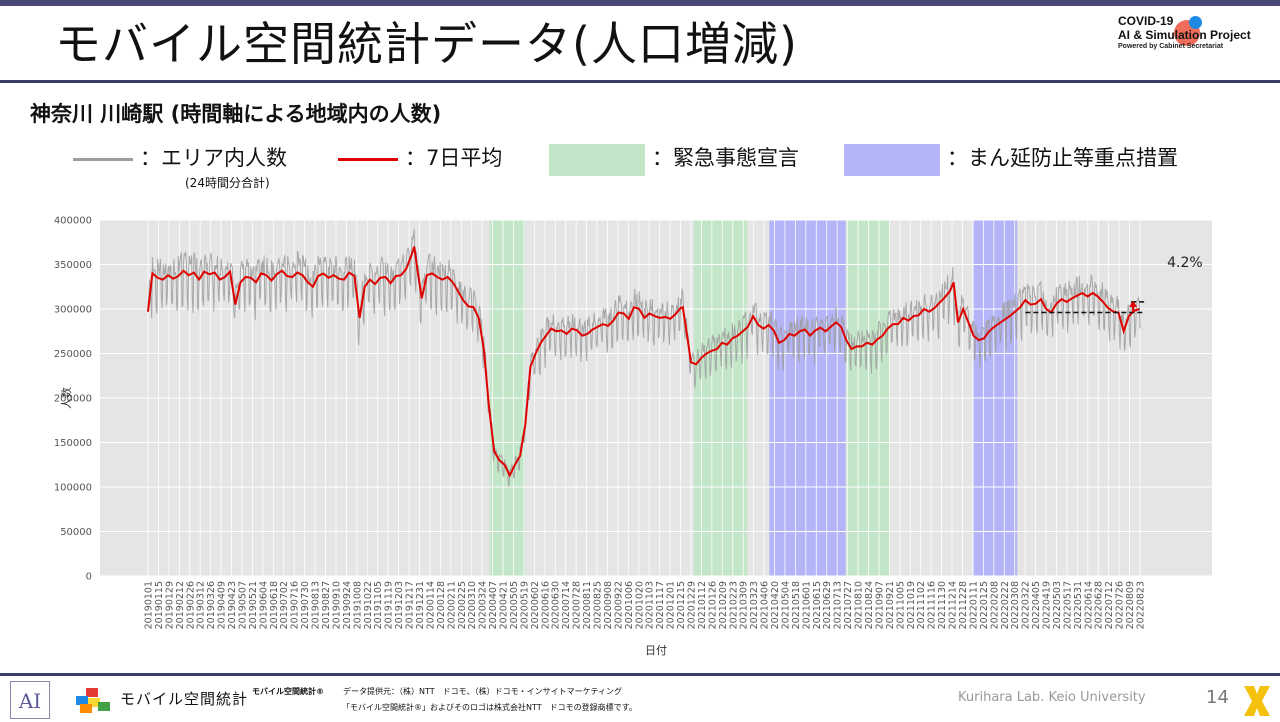 The width and height of the screenshot is (1280, 722). Describe the element at coordinates (399, 605) in the screenshot. I see `x-tick-label: 20191203` at that location.